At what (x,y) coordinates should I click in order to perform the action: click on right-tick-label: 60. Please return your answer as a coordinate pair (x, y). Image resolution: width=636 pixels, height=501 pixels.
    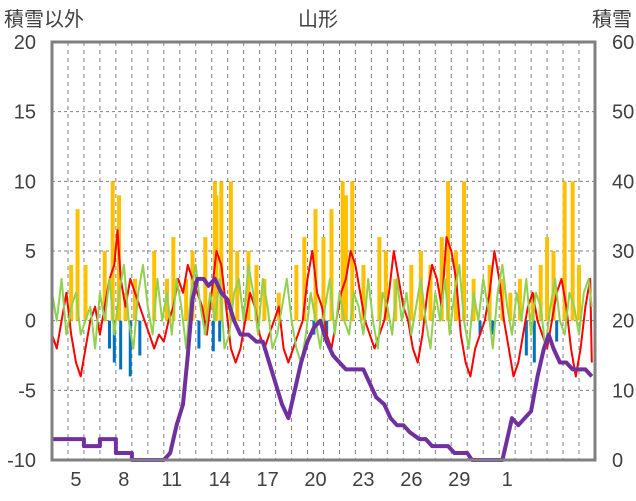
    Looking at the image, I should click on (623, 43).